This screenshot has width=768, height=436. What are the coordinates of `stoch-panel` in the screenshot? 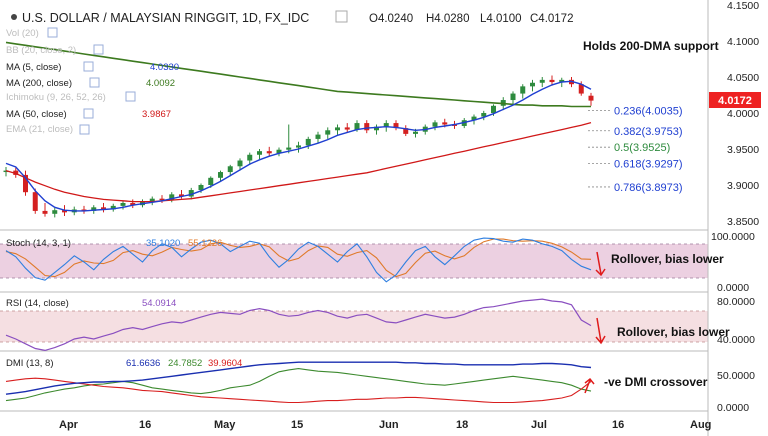 It's located at (298, 260).